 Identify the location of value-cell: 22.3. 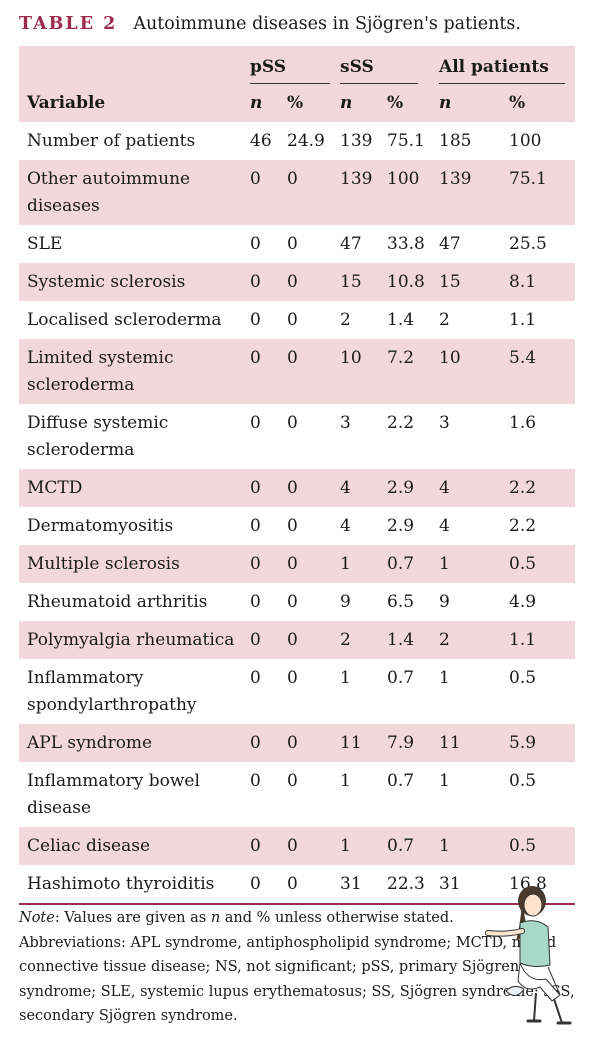
(406, 884).